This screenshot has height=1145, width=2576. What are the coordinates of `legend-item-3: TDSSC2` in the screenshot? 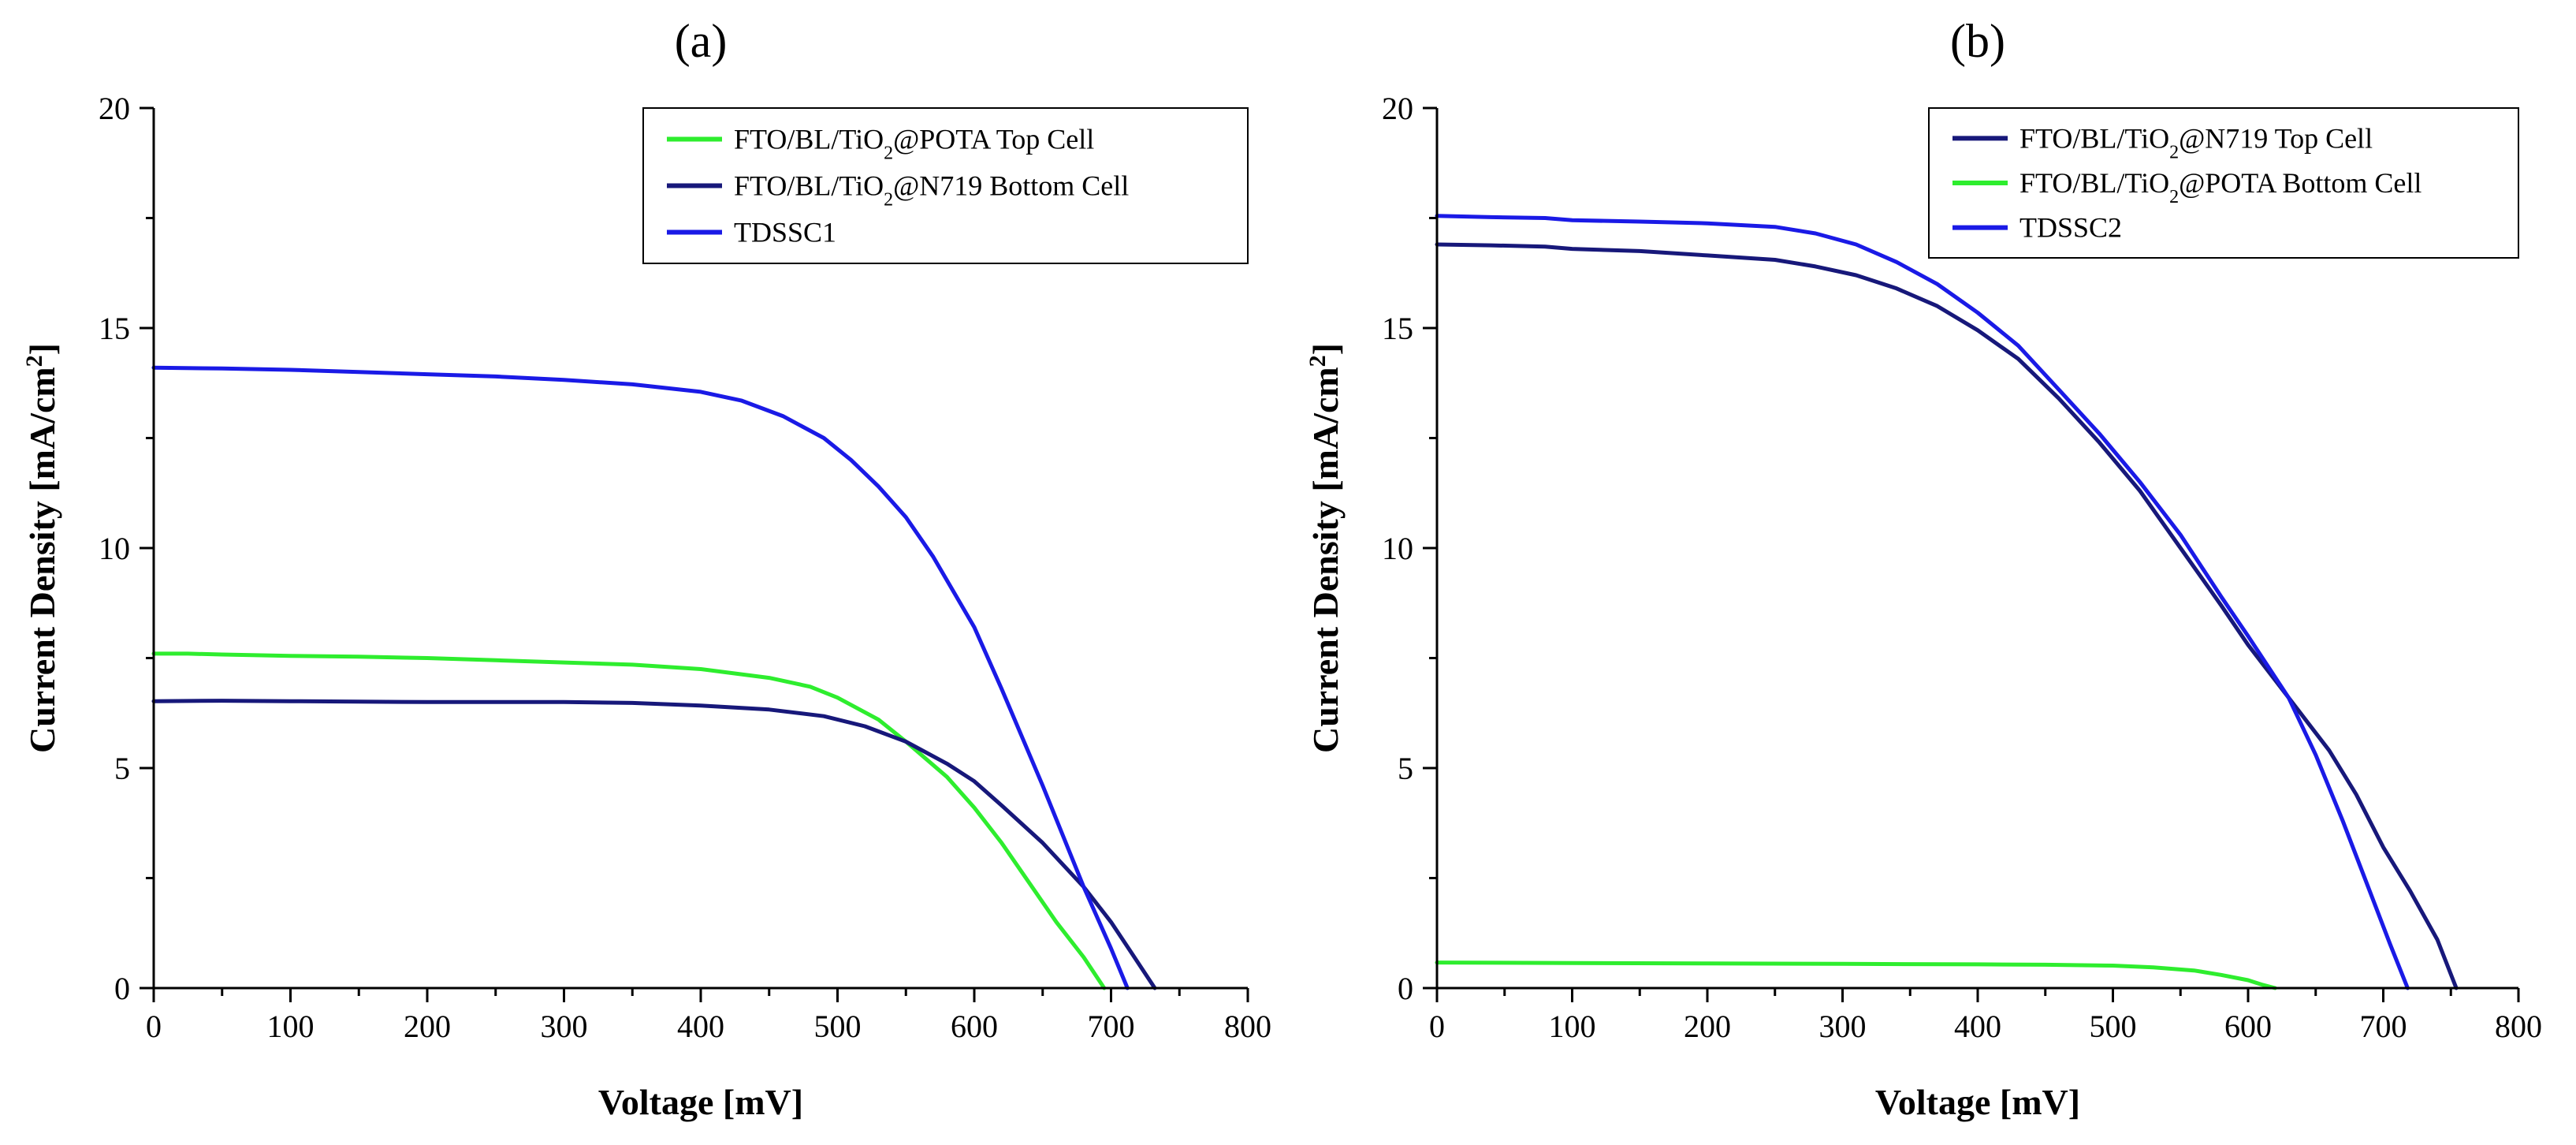 It's located at (2037, 228).